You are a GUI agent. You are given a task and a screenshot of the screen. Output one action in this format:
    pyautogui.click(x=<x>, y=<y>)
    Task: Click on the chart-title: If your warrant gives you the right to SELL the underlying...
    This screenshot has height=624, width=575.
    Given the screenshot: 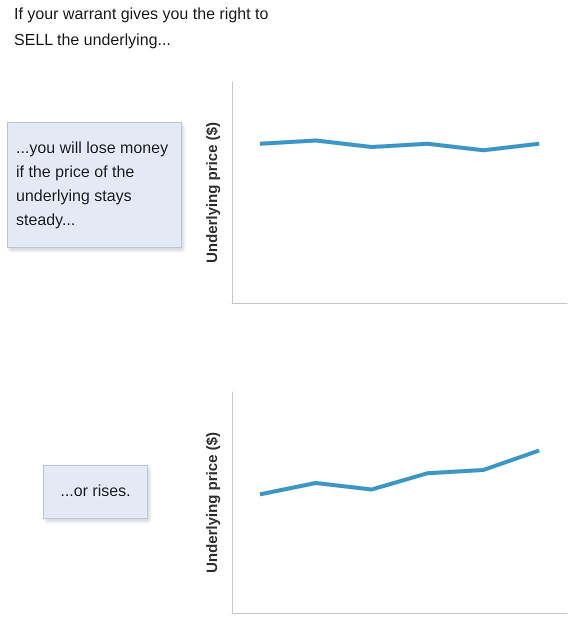 What is the action you would take?
    pyautogui.click(x=142, y=28)
    